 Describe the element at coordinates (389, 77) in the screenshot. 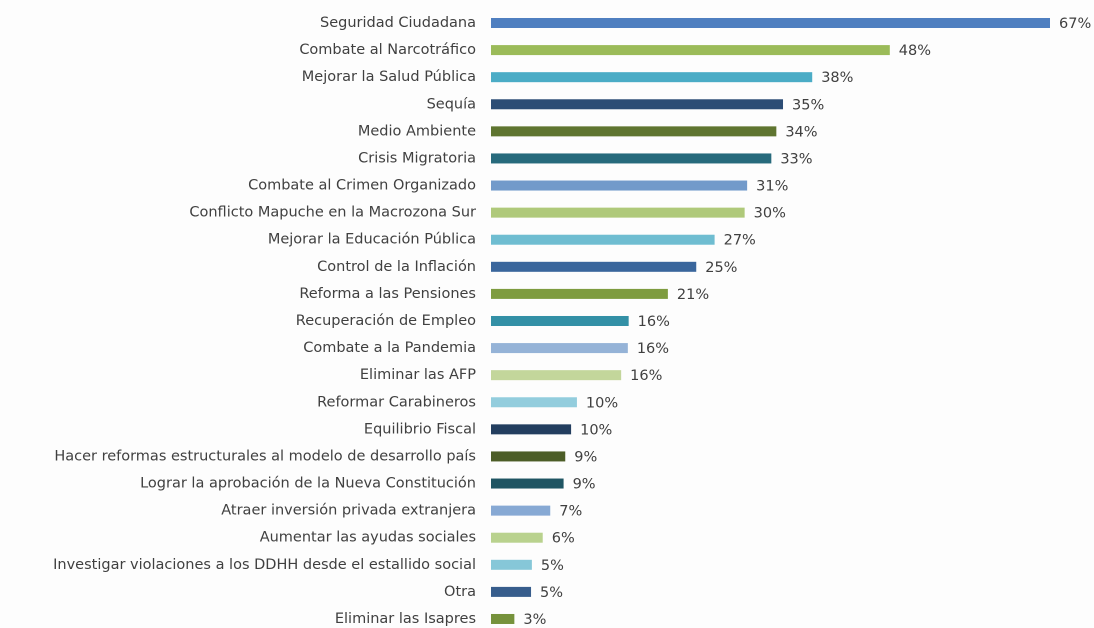

I see `category-label: Mejorar la Salud Pública` at that location.